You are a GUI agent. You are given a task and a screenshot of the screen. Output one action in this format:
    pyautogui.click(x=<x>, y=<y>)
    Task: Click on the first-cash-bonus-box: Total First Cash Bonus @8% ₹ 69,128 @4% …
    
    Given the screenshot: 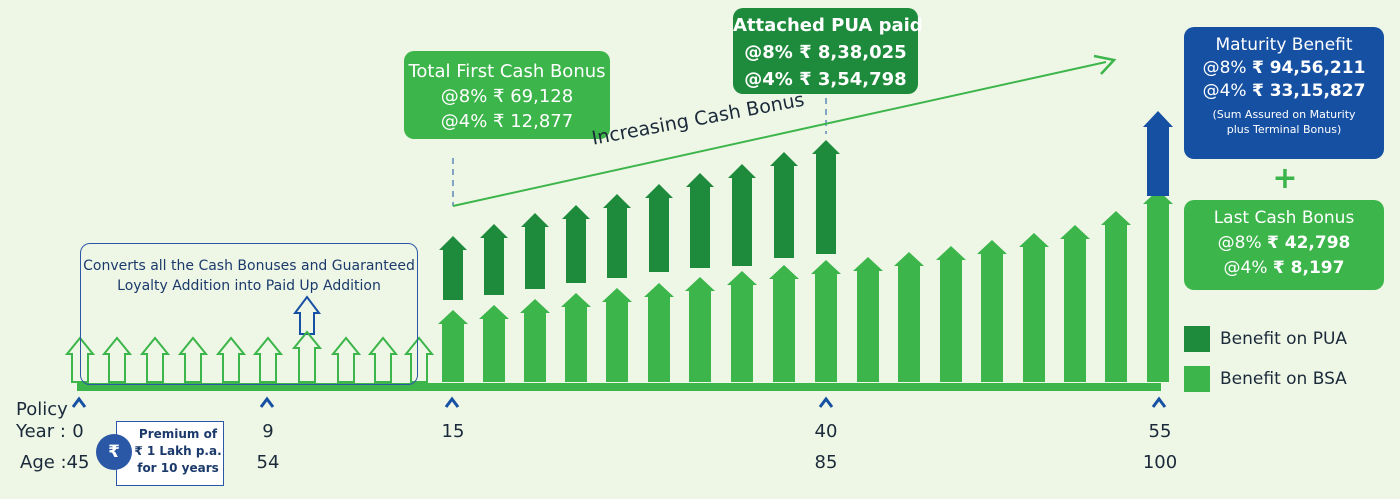 What is the action you would take?
    pyautogui.click(x=507, y=95)
    